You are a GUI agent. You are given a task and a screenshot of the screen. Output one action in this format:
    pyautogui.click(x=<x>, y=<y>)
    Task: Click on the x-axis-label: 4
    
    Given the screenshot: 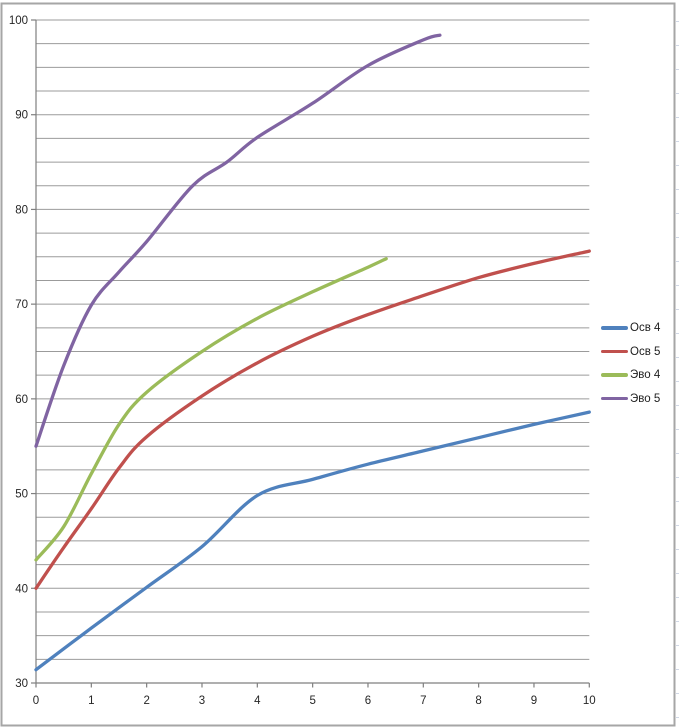 What is the action you would take?
    pyautogui.click(x=257, y=701)
    